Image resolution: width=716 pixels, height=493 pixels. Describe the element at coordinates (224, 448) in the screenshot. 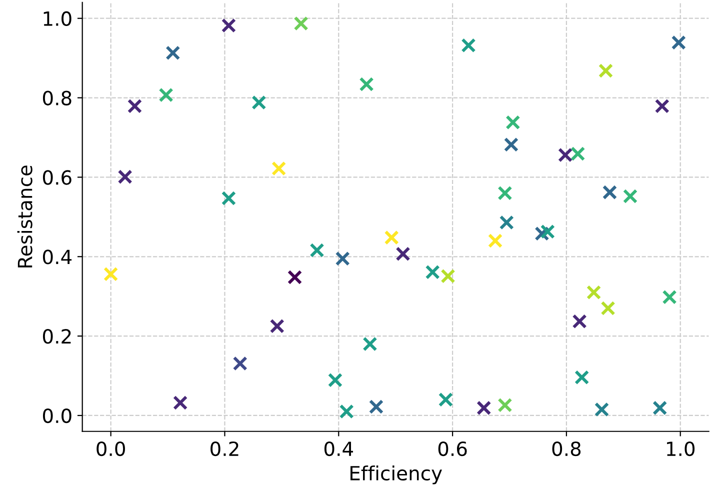

I see `x-tick-label: 0.2` at that location.